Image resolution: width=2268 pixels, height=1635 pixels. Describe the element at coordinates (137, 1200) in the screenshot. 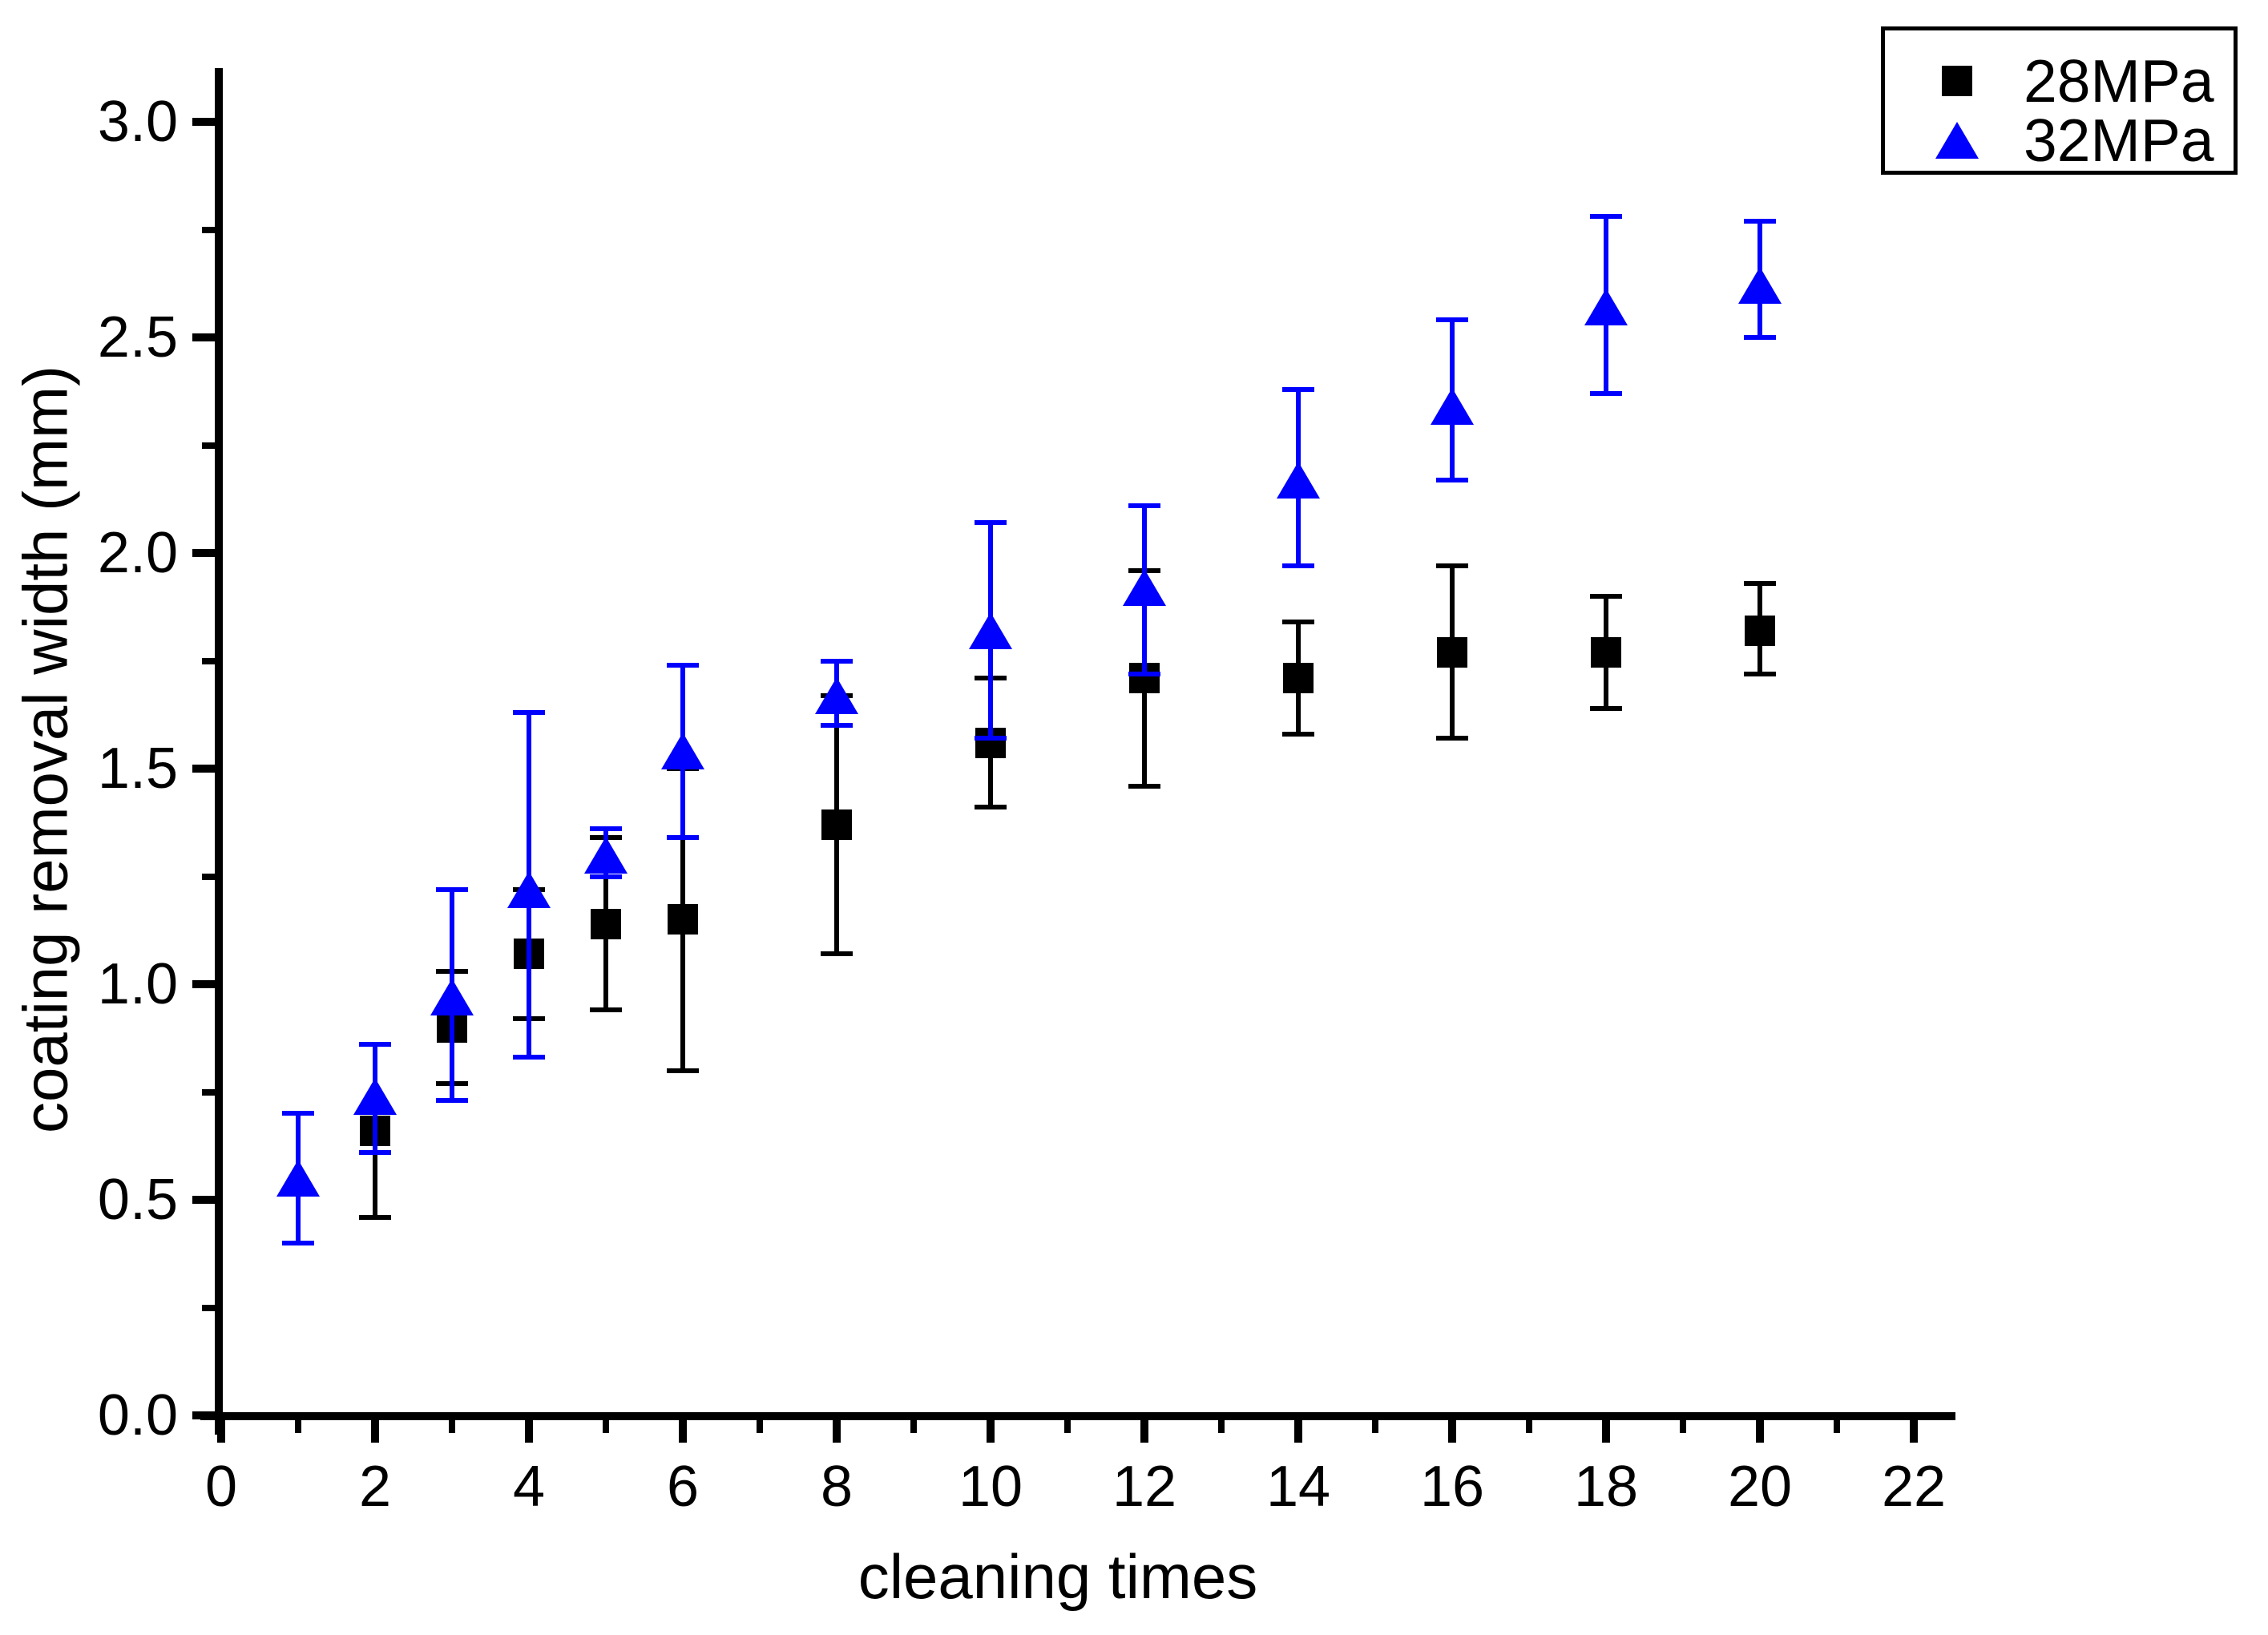

I see `y-tick-label: 0.5` at that location.